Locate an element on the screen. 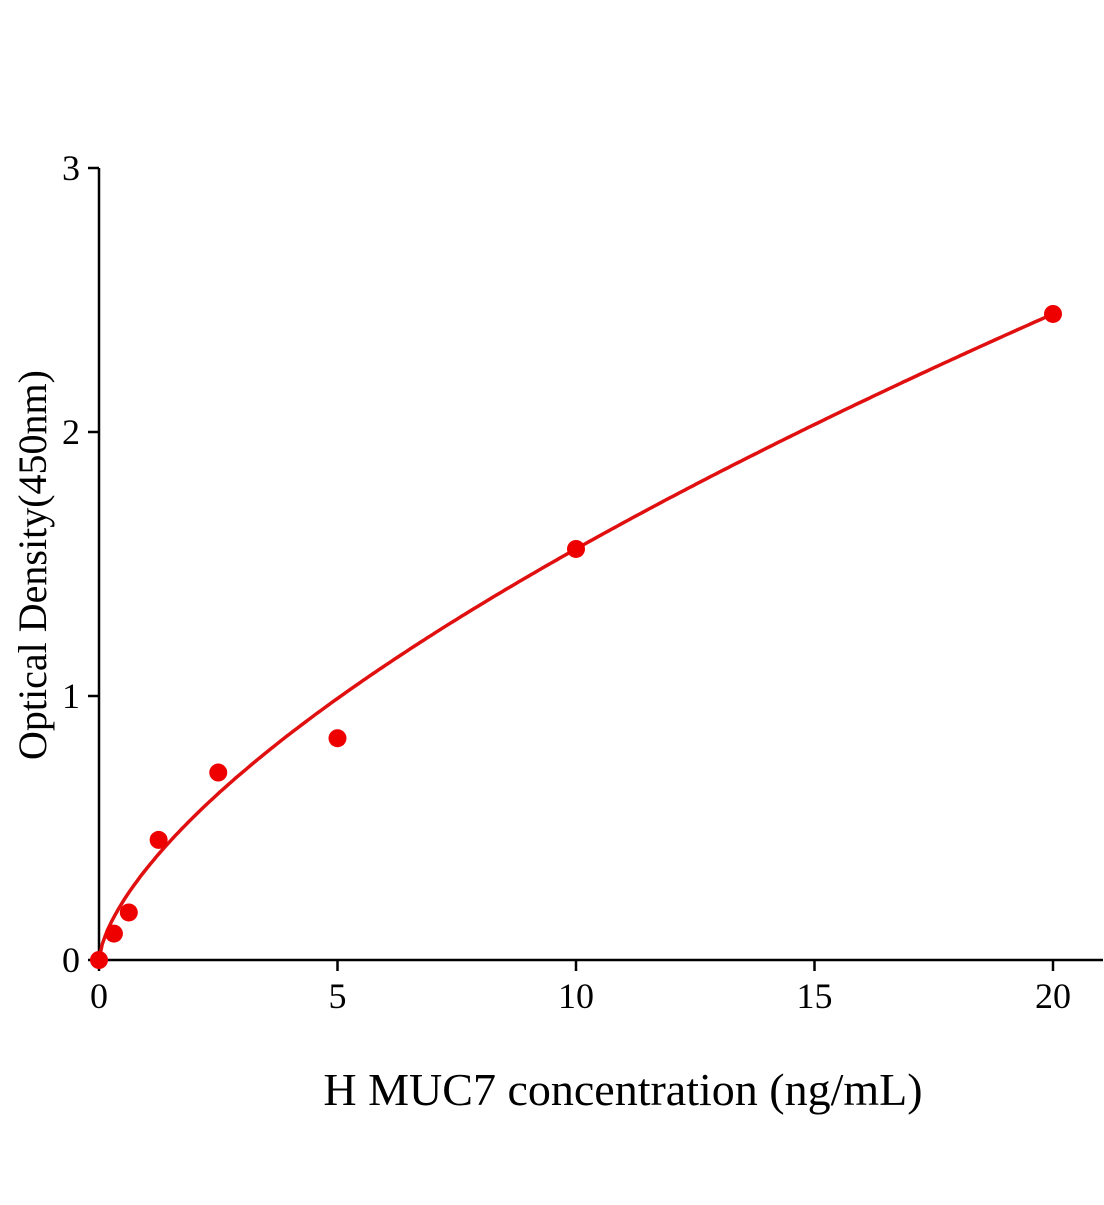 Image resolution: width=1104 pixels, height=1205 pixels. y-tick-label: 2 is located at coordinates (71, 432).